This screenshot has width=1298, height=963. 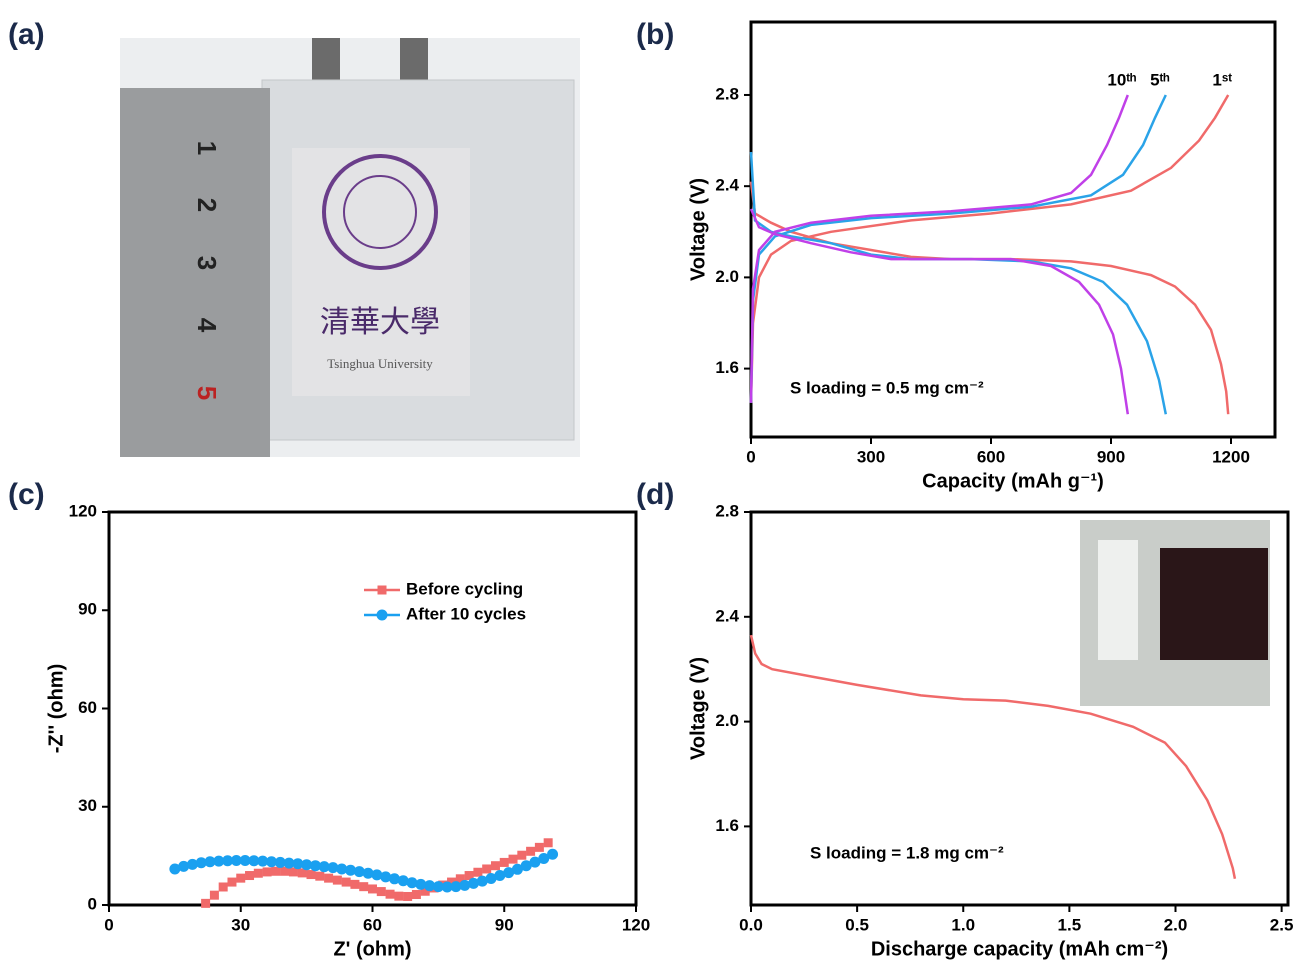 What do you see at coordinates (1176, 924) in the screenshot?
I see `x-tick-label: 2.0` at bounding box center [1176, 924].